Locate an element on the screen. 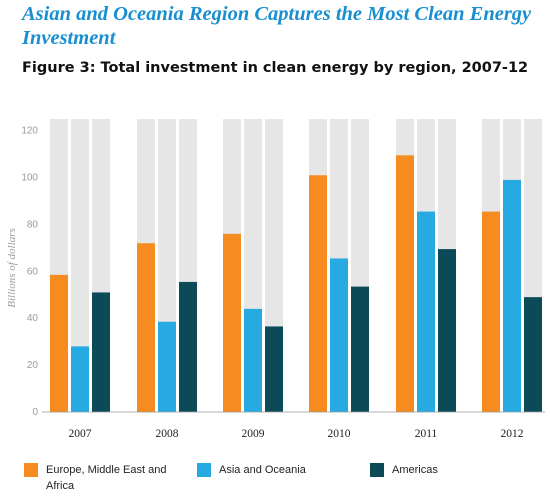 Image resolution: width=555 pixels, height=500 pixels. legend-label-asia: Asia and Oceania is located at coordinates (262, 470).